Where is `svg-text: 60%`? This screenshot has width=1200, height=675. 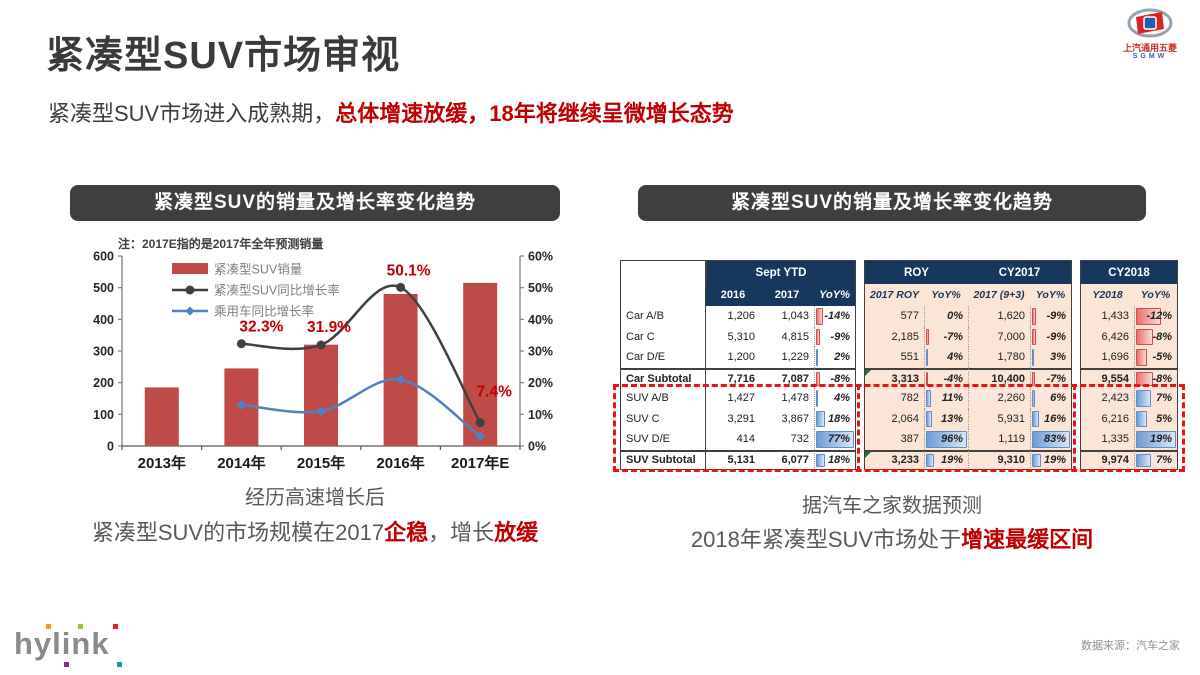
svg-text: 60% is located at coordinates (540, 257).